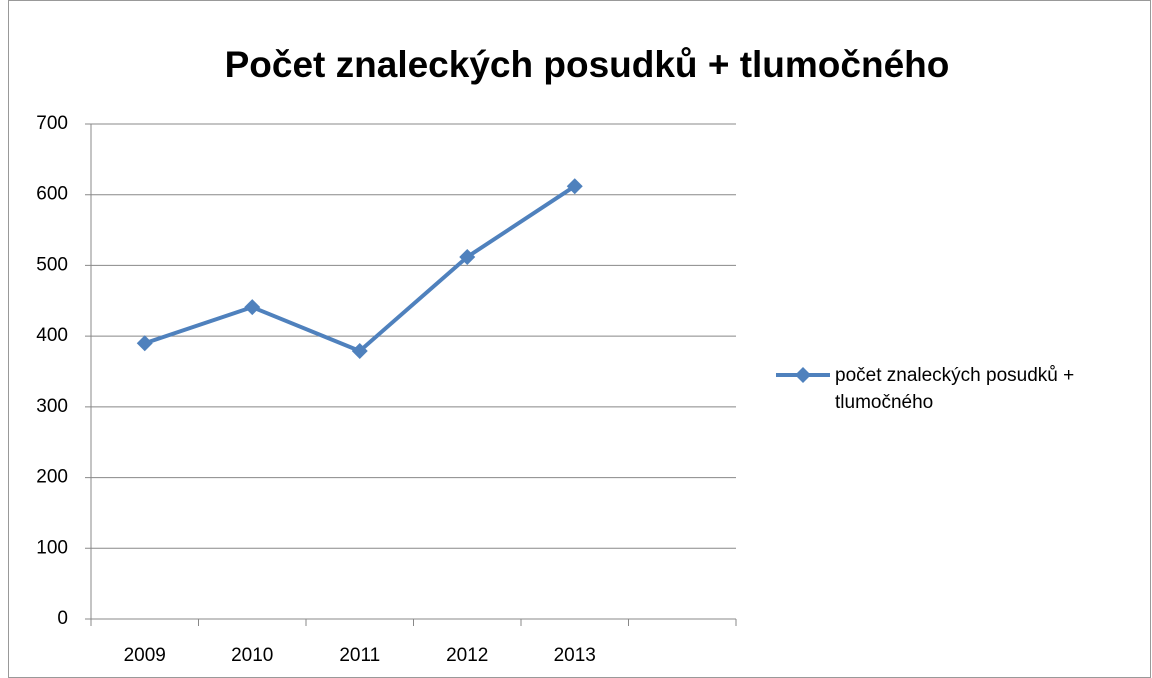 This screenshot has width=1152, height=678. Describe the element at coordinates (575, 655) in the screenshot. I see `x-tick-label: 2013` at that location.